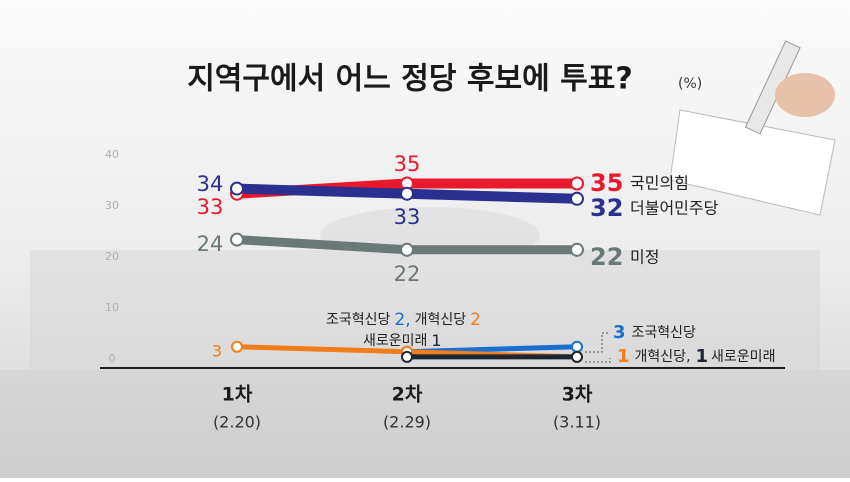 The height and width of the screenshot is (482, 850). Describe the element at coordinates (619, 332) in the screenshot. I see `label-part: 3` at that location.